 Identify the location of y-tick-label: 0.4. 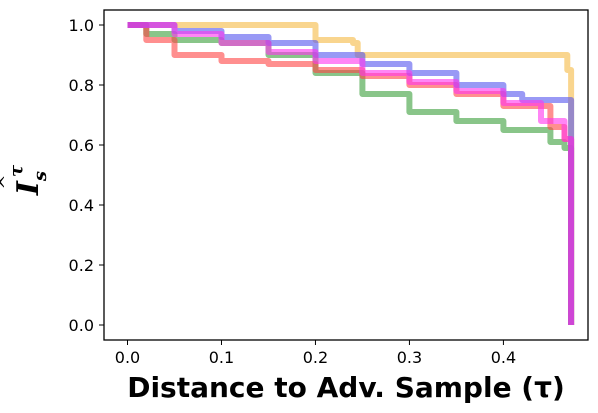
(81, 205).